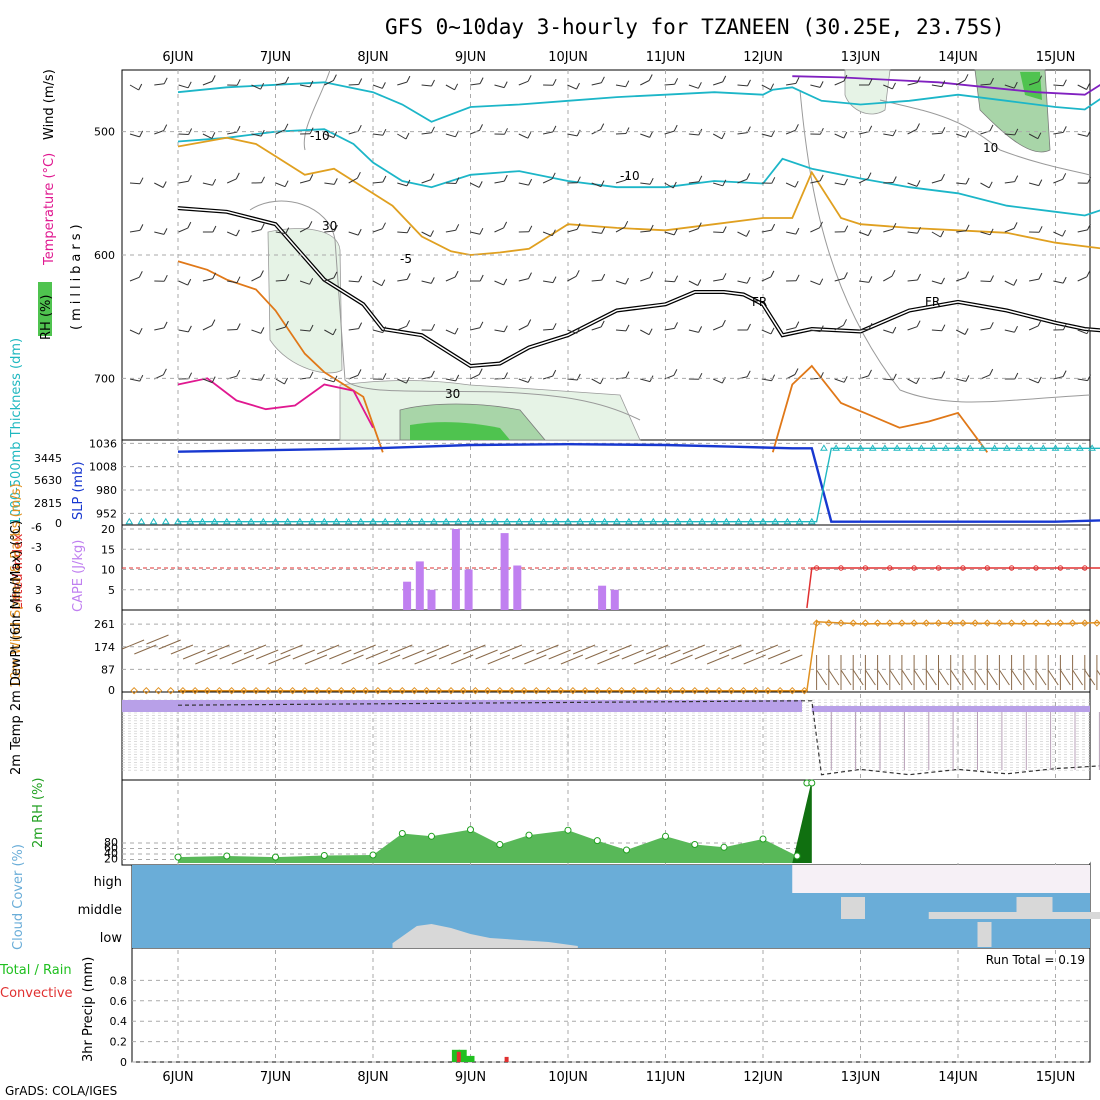 Image resolution: width=1100 pixels, height=1100 pixels. What do you see at coordinates (861, 57) in the screenshot?
I see `date-label-top: 13JUN` at bounding box center [861, 57].